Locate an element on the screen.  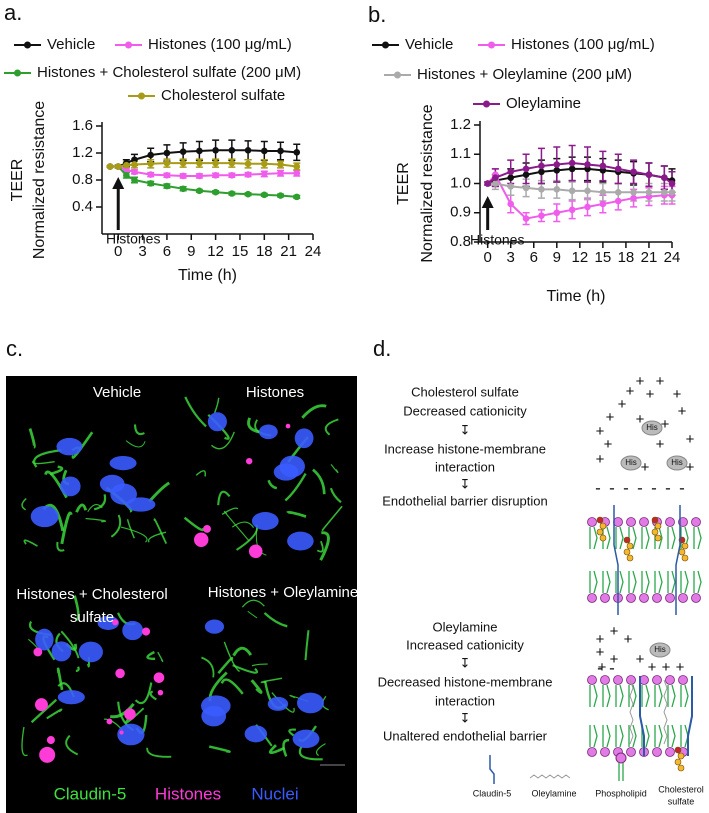
y-tick-label: 0.4 is located at coordinates (82, 206).